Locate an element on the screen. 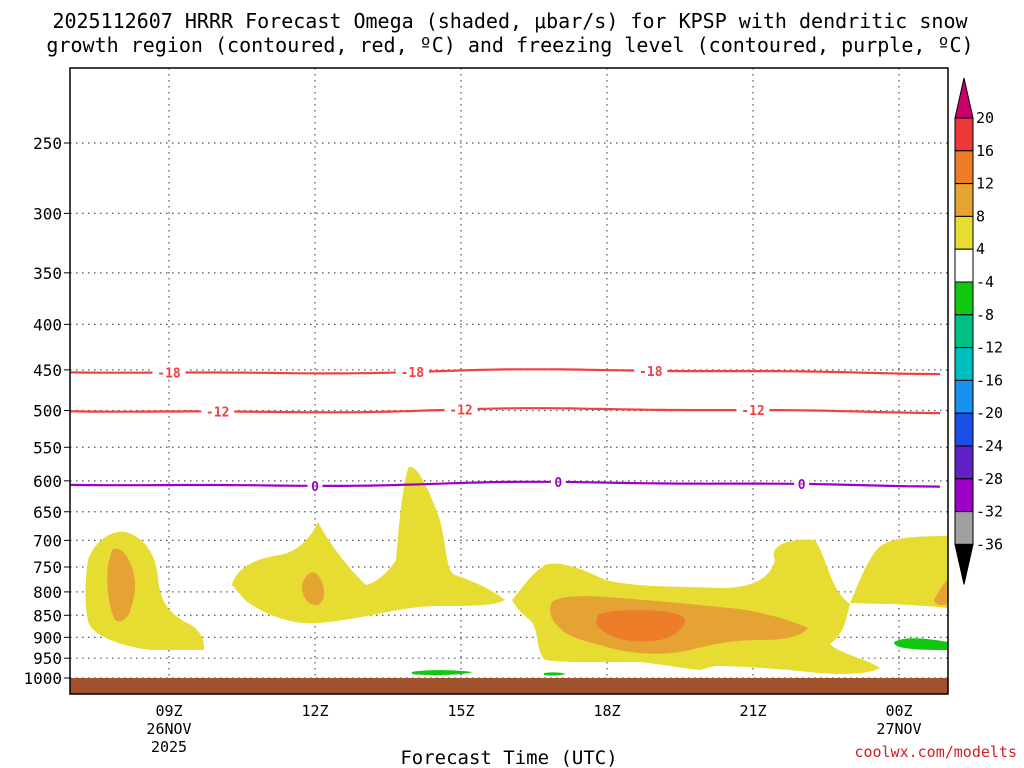 Image resolution: width=1024 pixels, height=768 pixels. y-tick-label: 800 is located at coordinates (47, 592).